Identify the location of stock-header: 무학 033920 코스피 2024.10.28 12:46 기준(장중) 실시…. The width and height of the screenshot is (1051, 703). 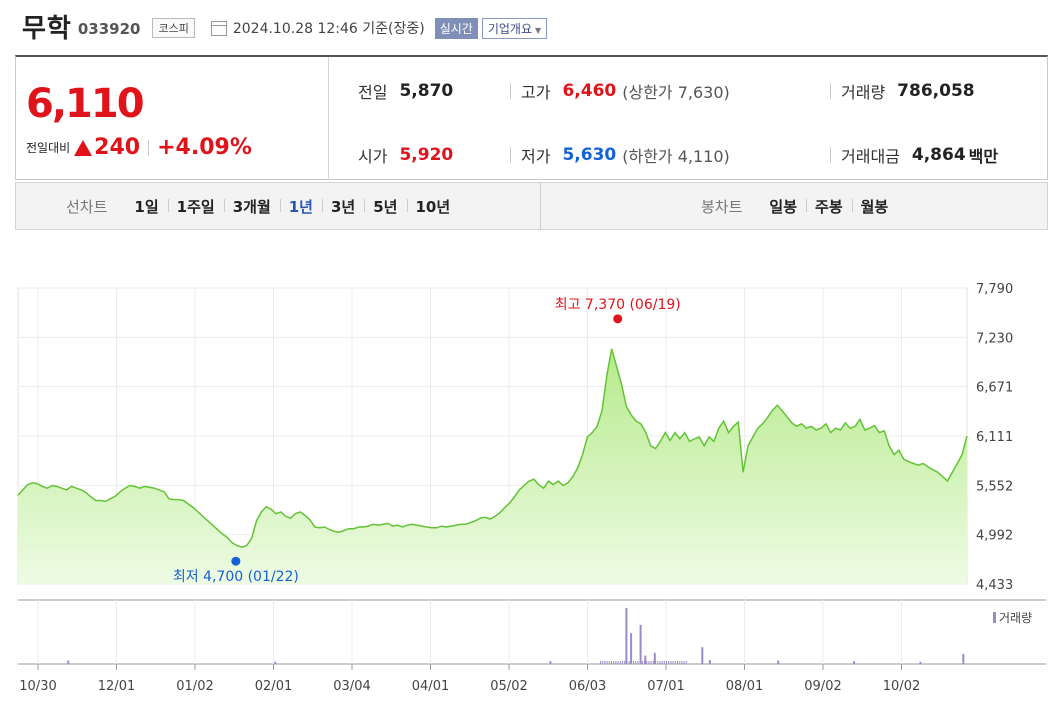
(285, 26).